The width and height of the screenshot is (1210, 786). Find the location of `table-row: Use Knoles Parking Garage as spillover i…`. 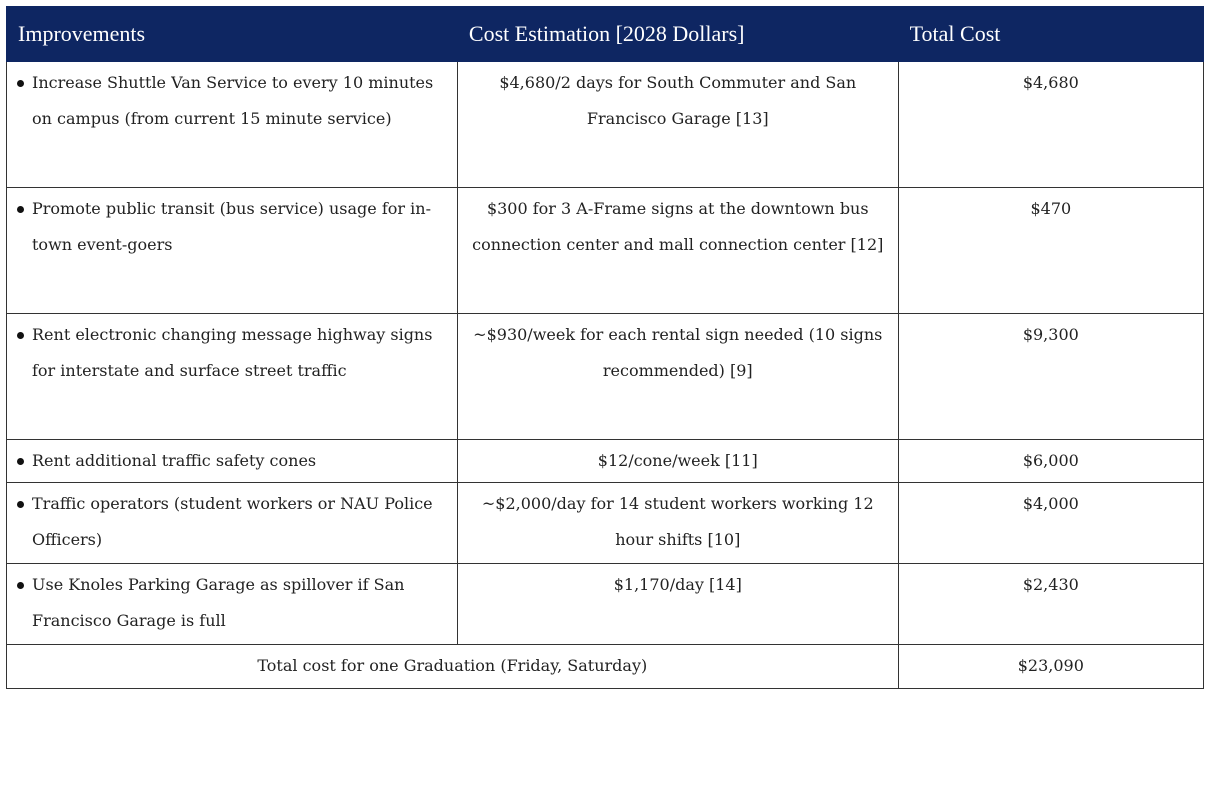

table-row: Use Knoles Parking Garage as spillover i… is located at coordinates (605, 604).